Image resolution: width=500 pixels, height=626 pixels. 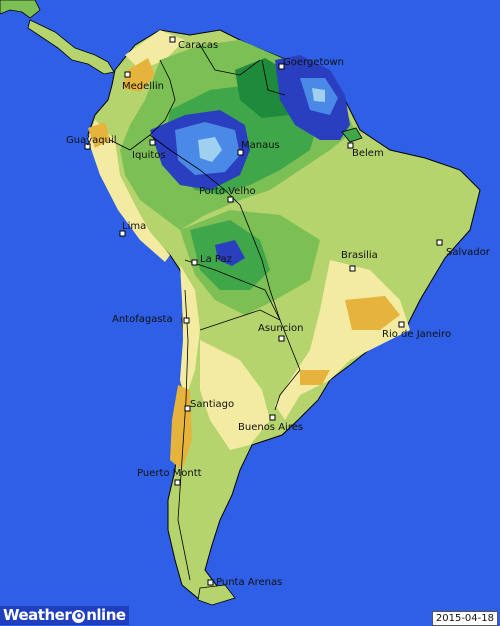 I want to click on city-label-lima: Lima, so click(x=134, y=226).